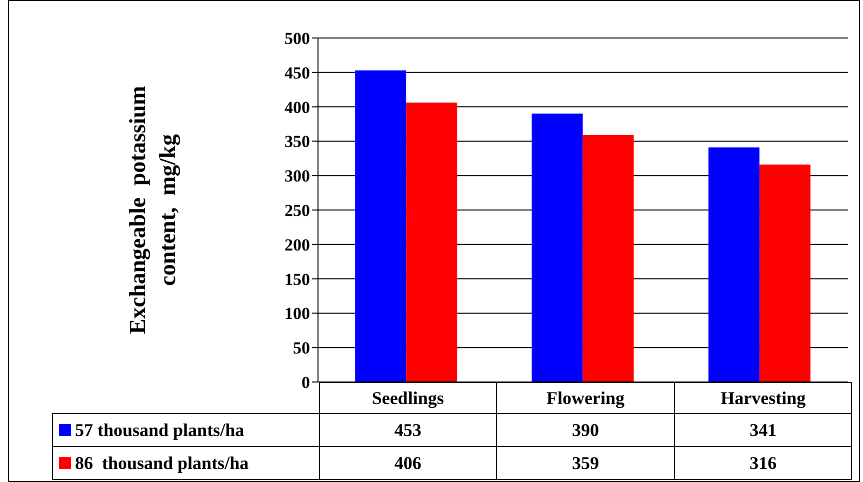 The width and height of the screenshot is (863, 482). What do you see at coordinates (297, 142) in the screenshot?
I see `y-tick-label: 350` at bounding box center [297, 142].